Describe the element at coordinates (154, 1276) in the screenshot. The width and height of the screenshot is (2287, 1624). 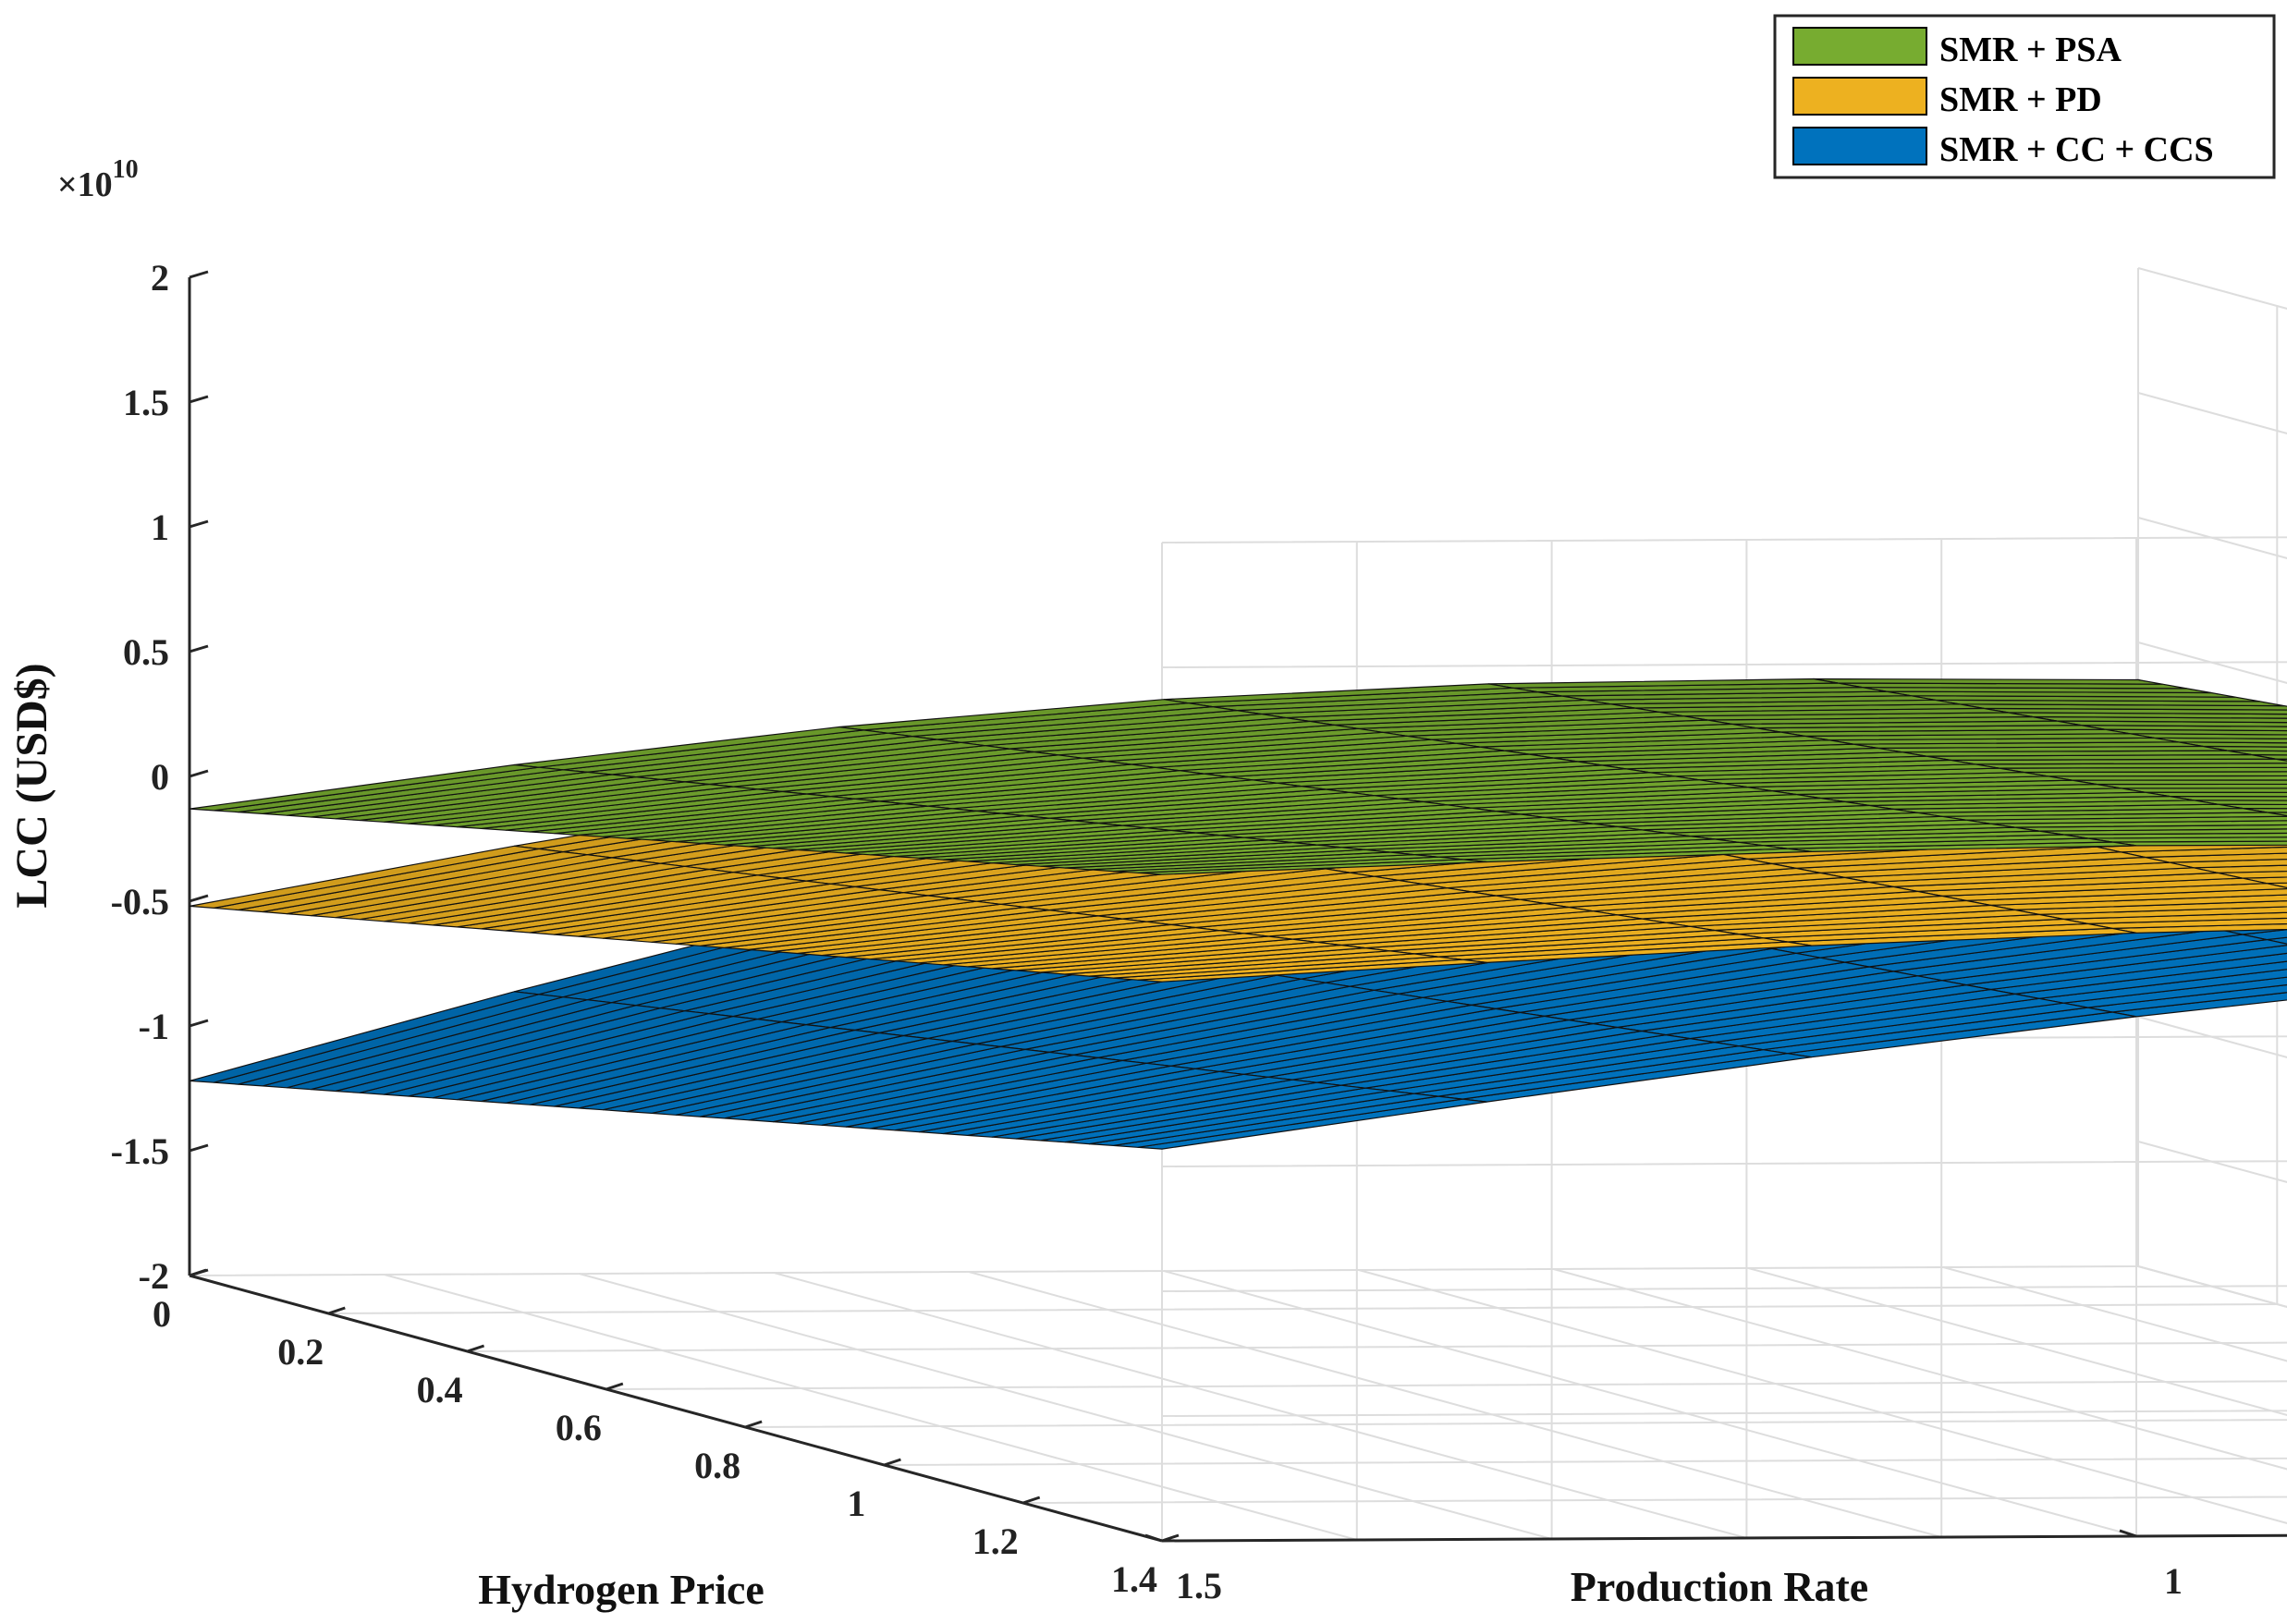
I see `z-tick-label: -2` at that location.